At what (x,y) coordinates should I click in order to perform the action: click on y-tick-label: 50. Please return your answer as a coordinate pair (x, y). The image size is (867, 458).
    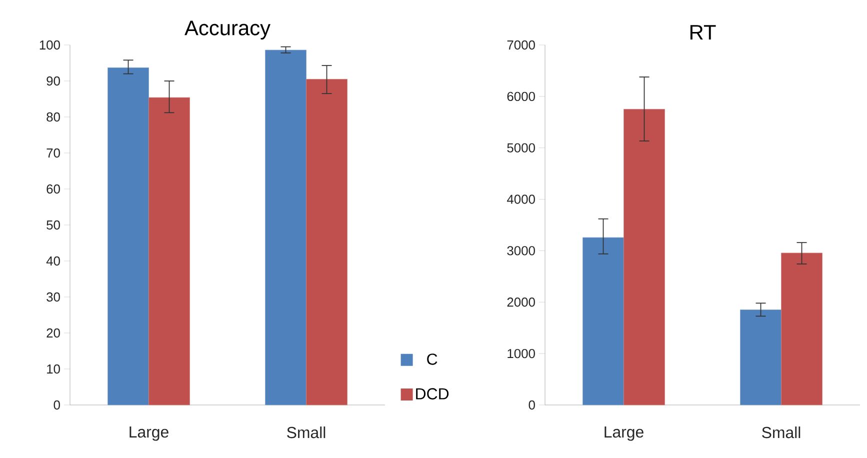
    Looking at the image, I should click on (53, 225).